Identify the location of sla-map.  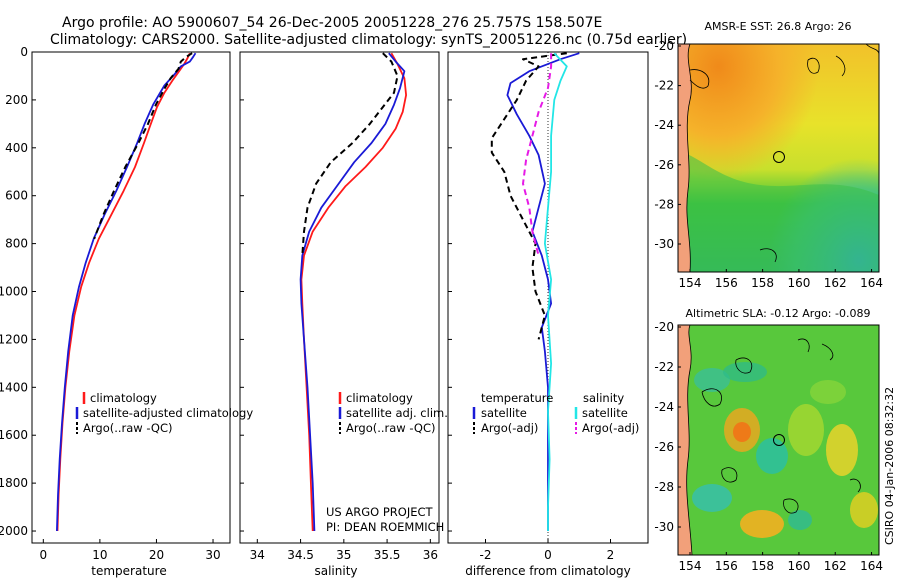
(778, 440).